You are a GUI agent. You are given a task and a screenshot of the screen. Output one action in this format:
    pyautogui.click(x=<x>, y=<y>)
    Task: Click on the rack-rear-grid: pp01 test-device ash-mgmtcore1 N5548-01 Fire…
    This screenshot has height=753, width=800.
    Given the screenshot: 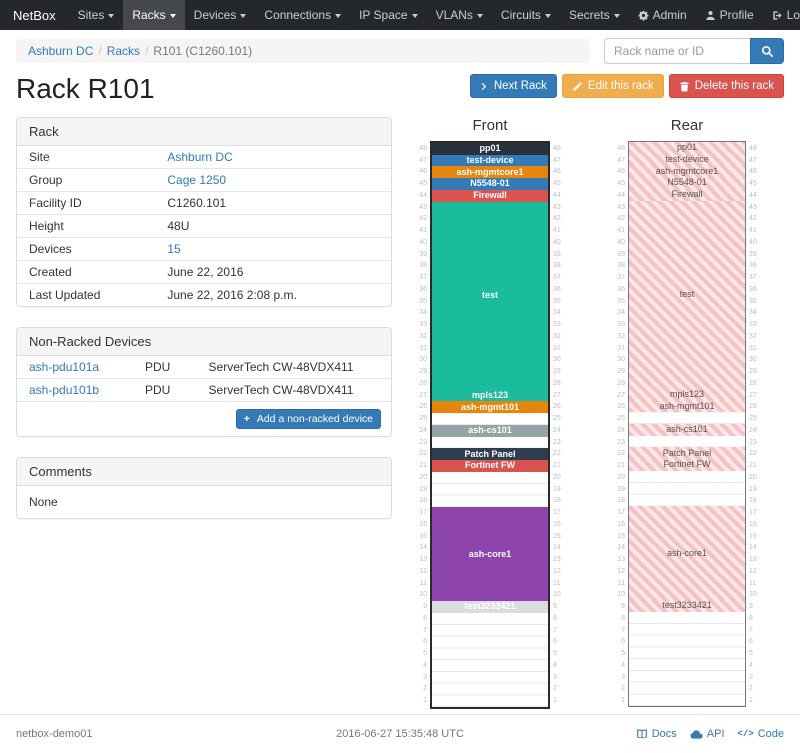 What is the action you would take?
    pyautogui.click(x=687, y=423)
    